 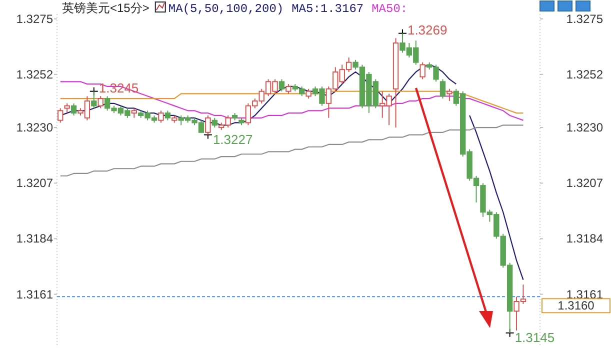 I want to click on annotation: MA50:, so click(x=390, y=9).